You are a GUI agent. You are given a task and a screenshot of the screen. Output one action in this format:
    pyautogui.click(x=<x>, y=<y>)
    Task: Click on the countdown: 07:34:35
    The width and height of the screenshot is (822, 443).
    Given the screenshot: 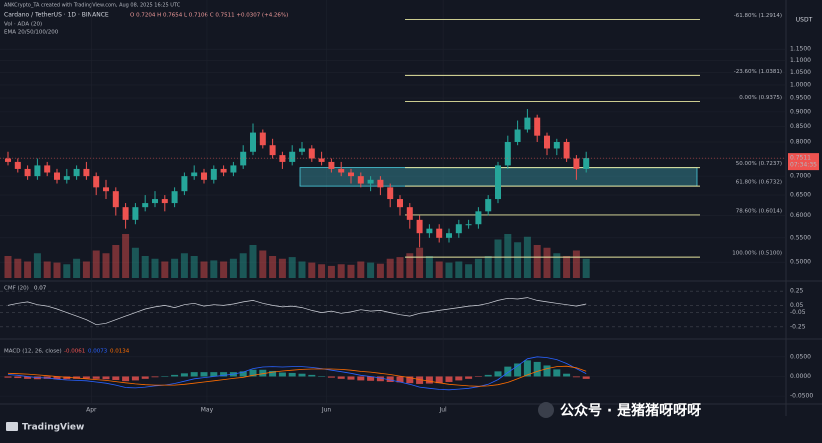 What is the action you would take?
    pyautogui.click(x=803, y=165)
    